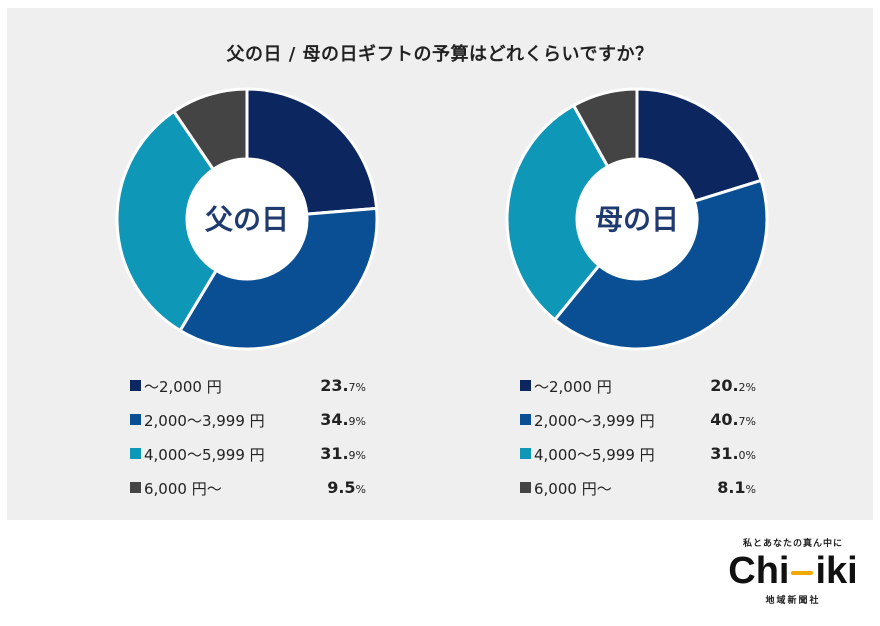 The image size is (880, 626). What do you see at coordinates (793, 601) in the screenshot?
I see `logo-company: 地域新聞社` at bounding box center [793, 601].